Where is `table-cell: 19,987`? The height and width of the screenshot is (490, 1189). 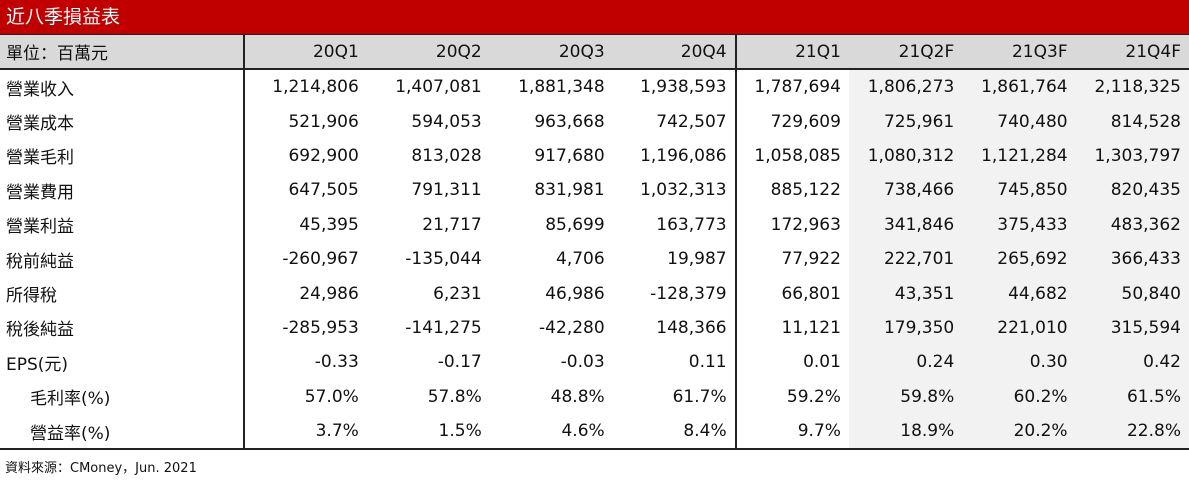
table-cell: 19,987 is located at coordinates (674, 259).